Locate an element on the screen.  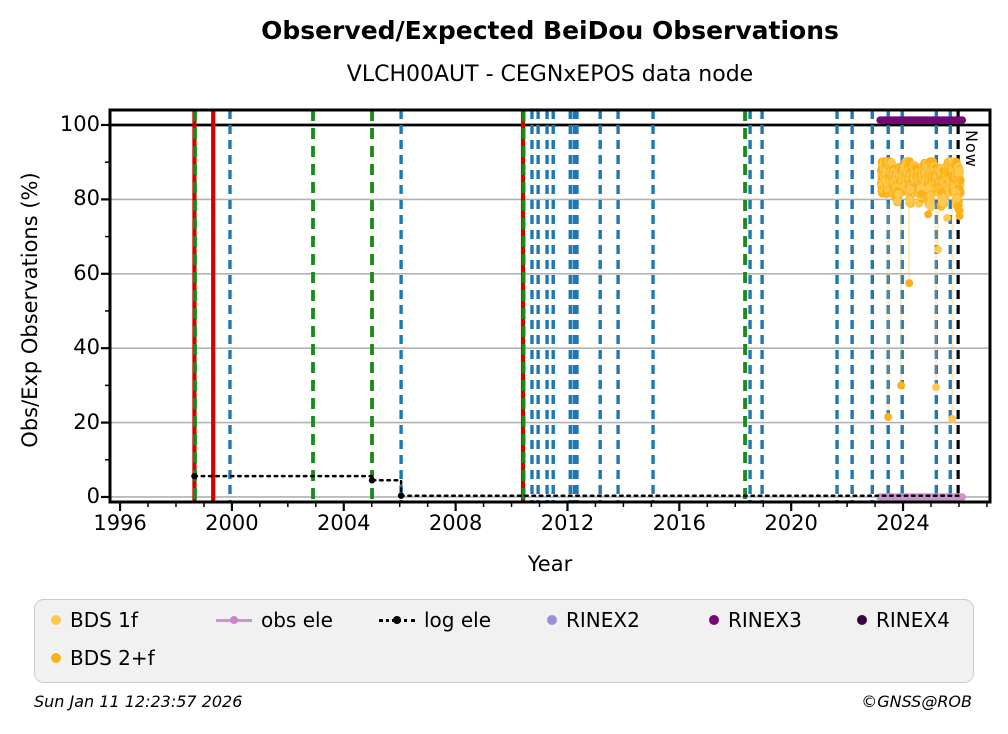
legend-label: RINEX4 is located at coordinates (913, 620).